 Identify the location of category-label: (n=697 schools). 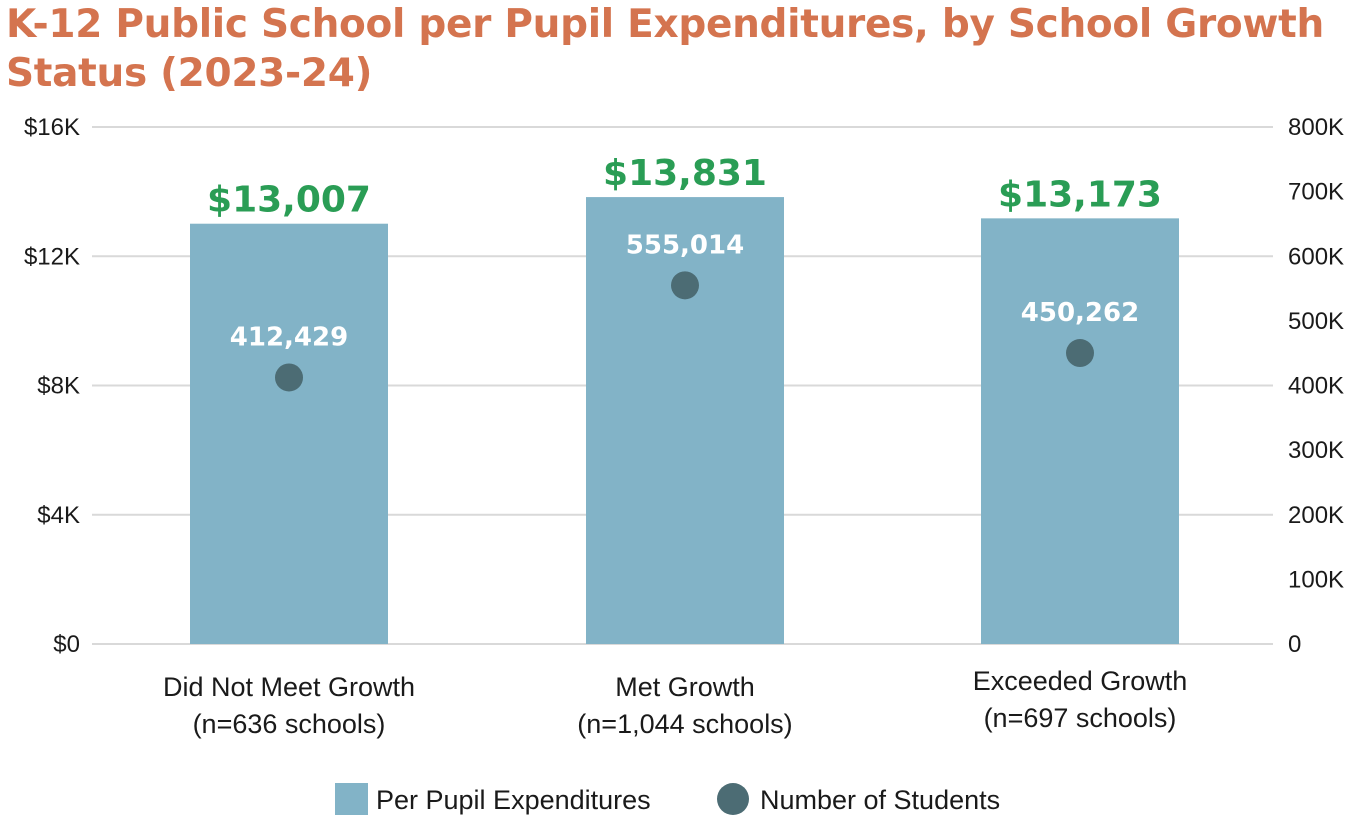
(1080, 718).